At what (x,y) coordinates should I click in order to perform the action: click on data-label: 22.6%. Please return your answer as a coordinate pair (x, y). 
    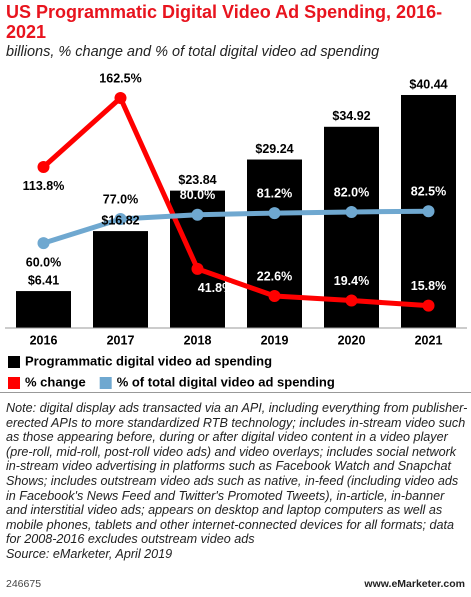
    Looking at the image, I should click on (274, 276).